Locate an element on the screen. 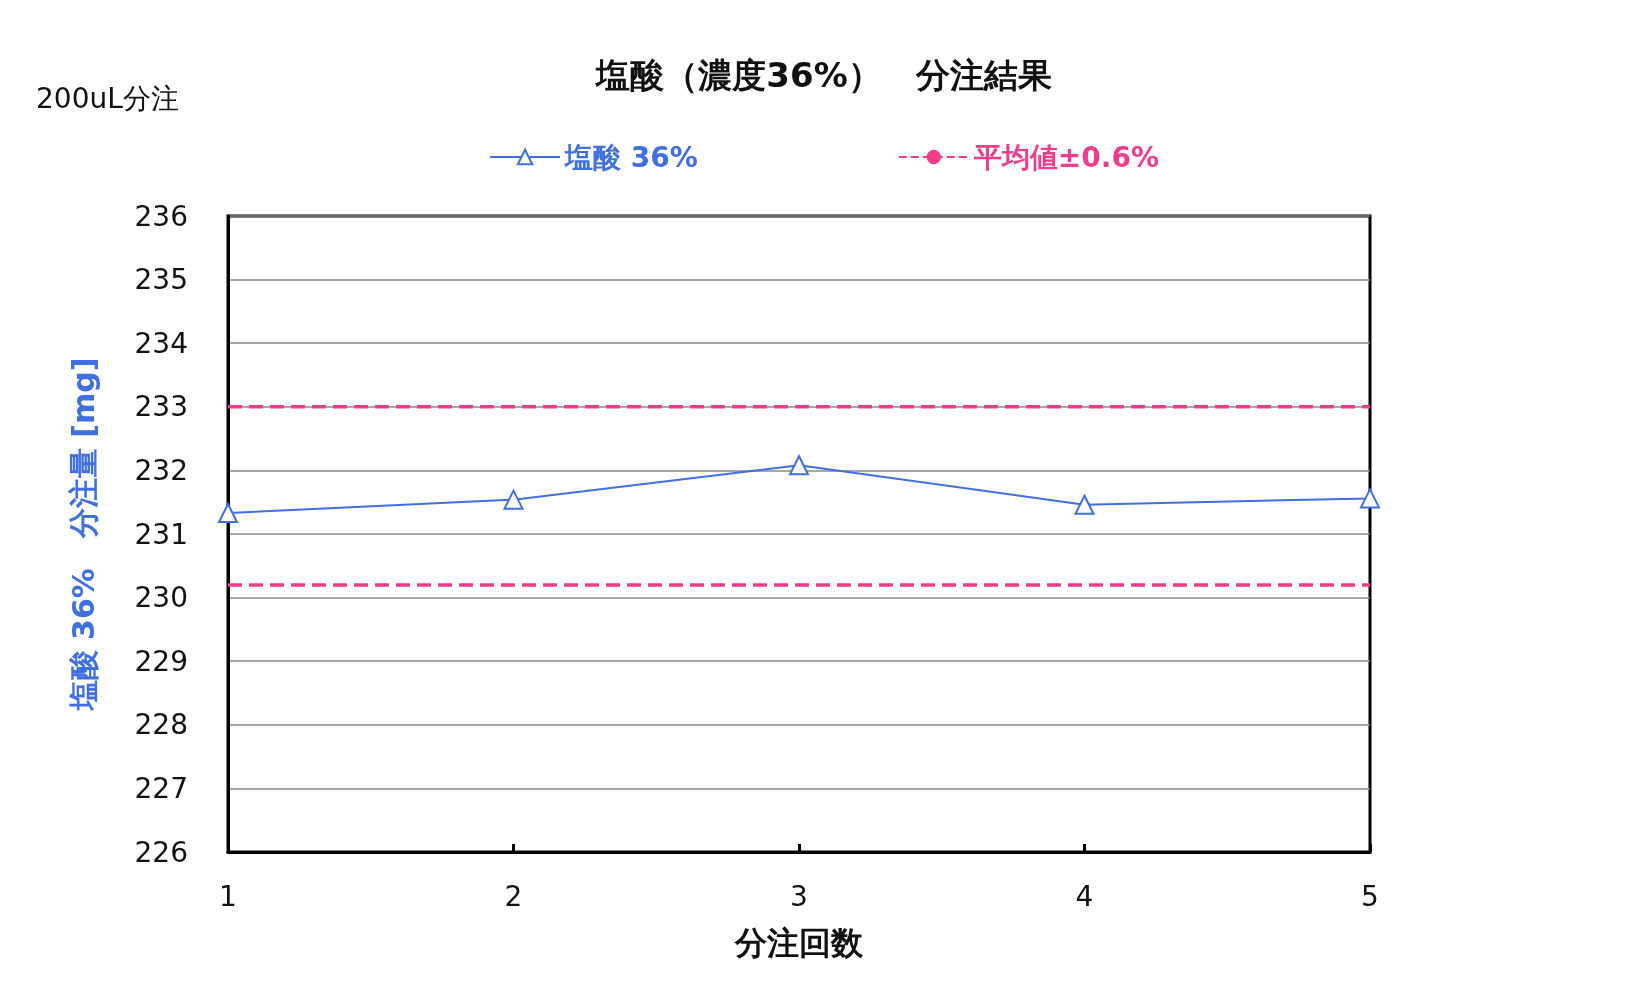 The image size is (1648, 1000). text: 200uL分注 is located at coordinates (107, 98).